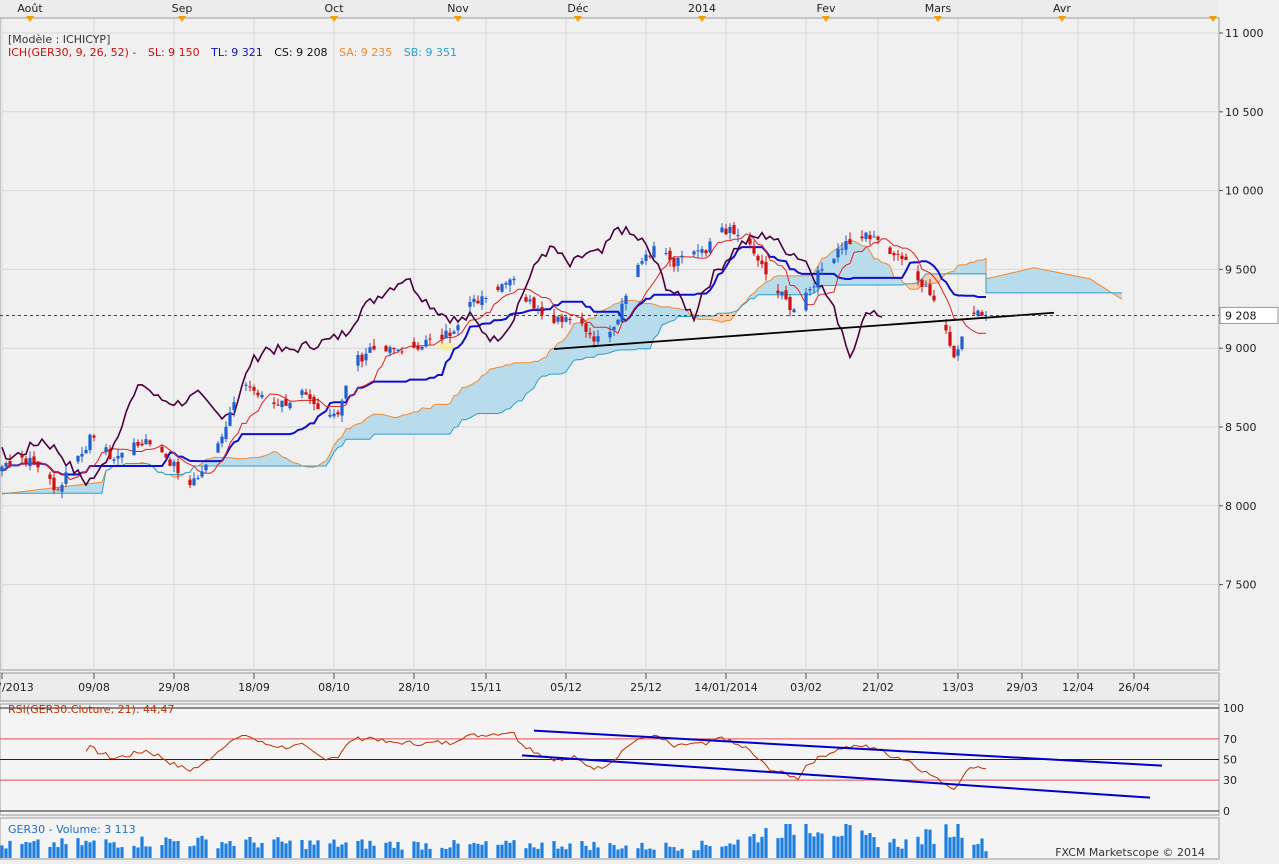 This screenshot has height=864, width=1279. I want to click on month-label: Fev, so click(825, 8).